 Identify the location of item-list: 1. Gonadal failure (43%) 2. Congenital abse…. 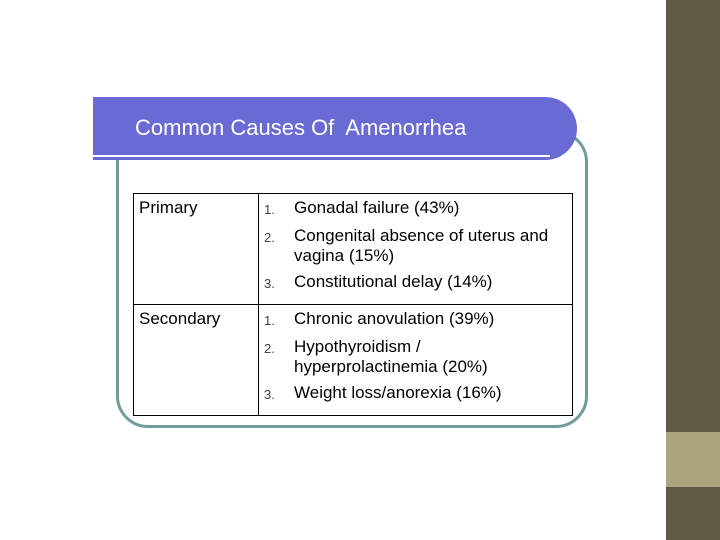
(415, 246).